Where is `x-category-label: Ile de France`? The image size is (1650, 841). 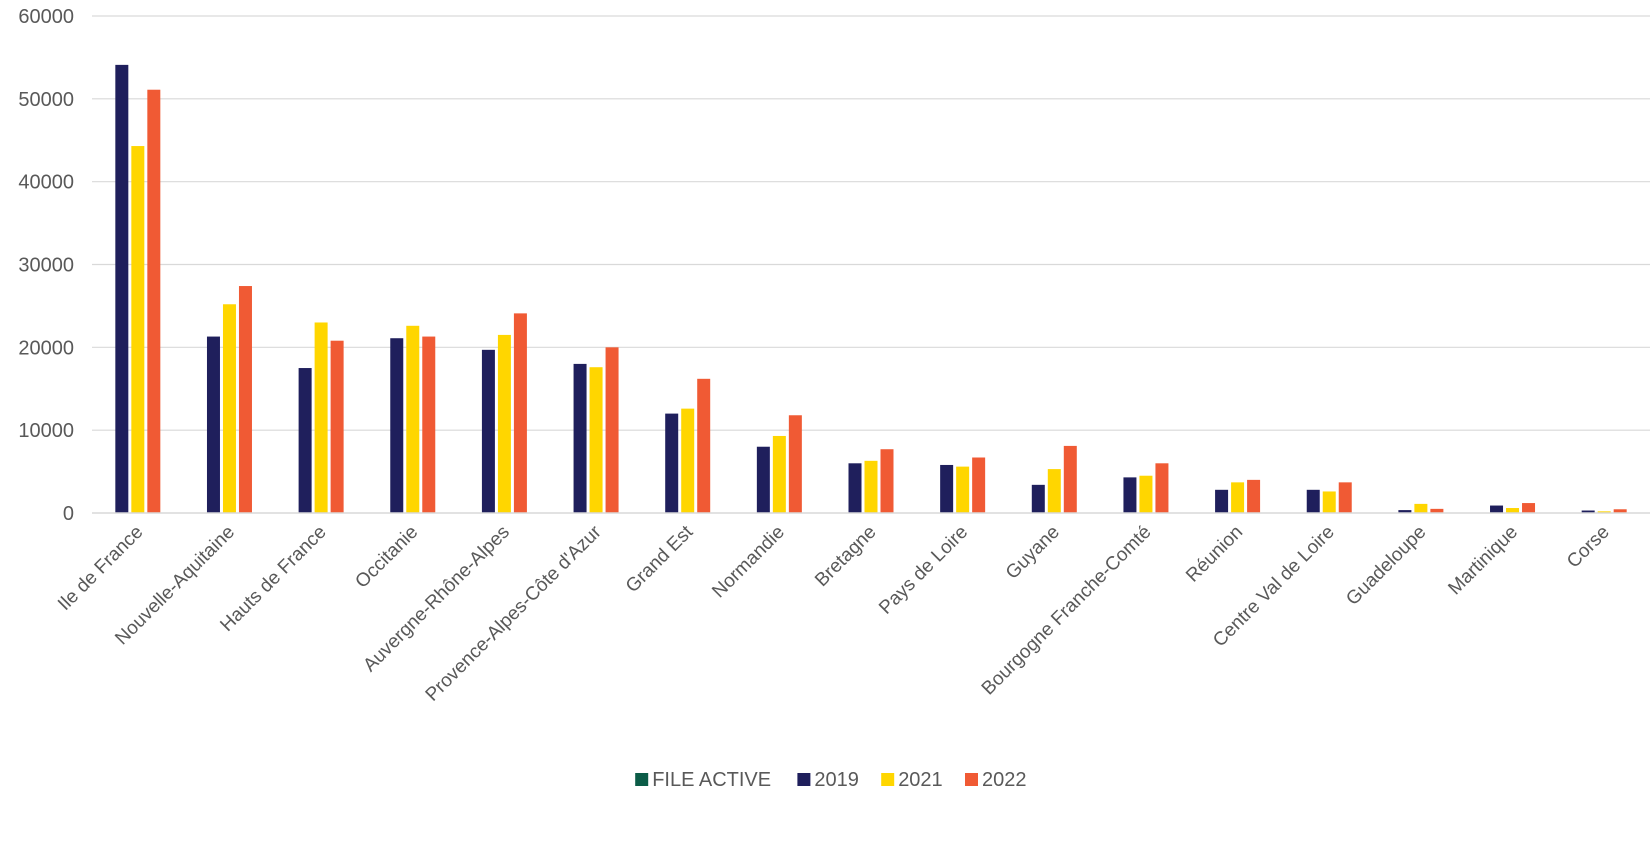 x-category-label: Ile de France is located at coordinates (100, 568).